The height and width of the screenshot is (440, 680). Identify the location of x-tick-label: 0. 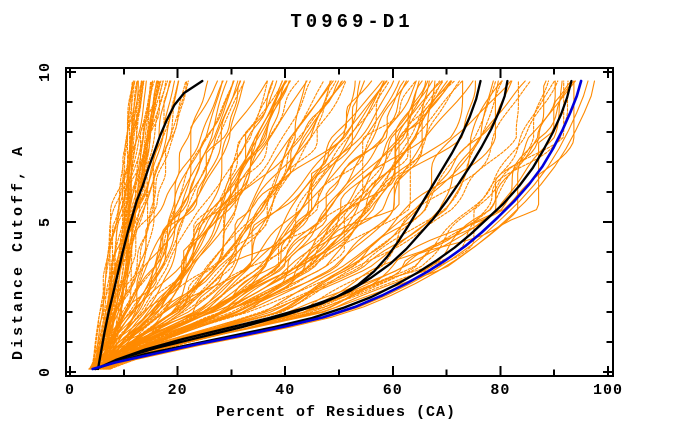
(70, 390).